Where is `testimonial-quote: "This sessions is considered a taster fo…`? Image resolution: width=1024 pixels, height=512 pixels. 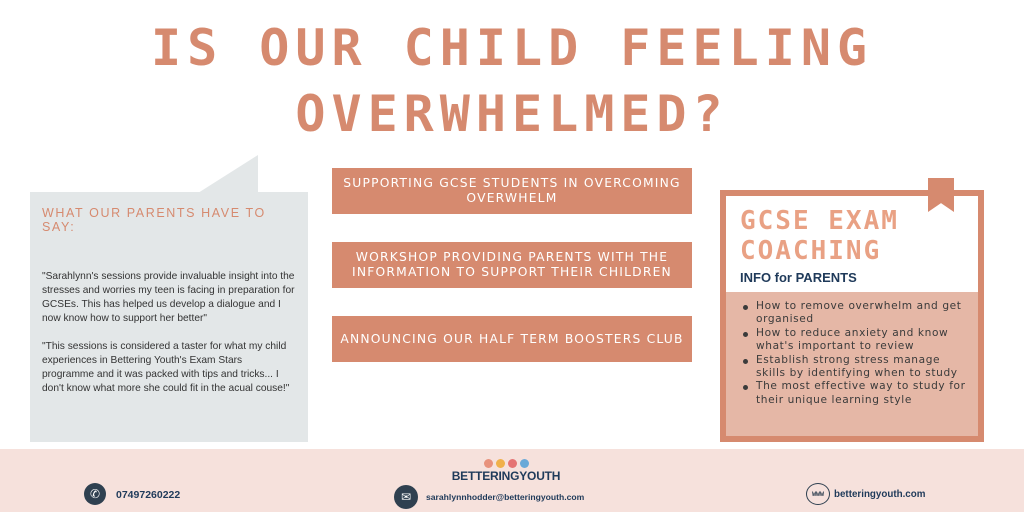 testimonial-quote: "This sessions is considered a taster fo… is located at coordinates (166, 367).